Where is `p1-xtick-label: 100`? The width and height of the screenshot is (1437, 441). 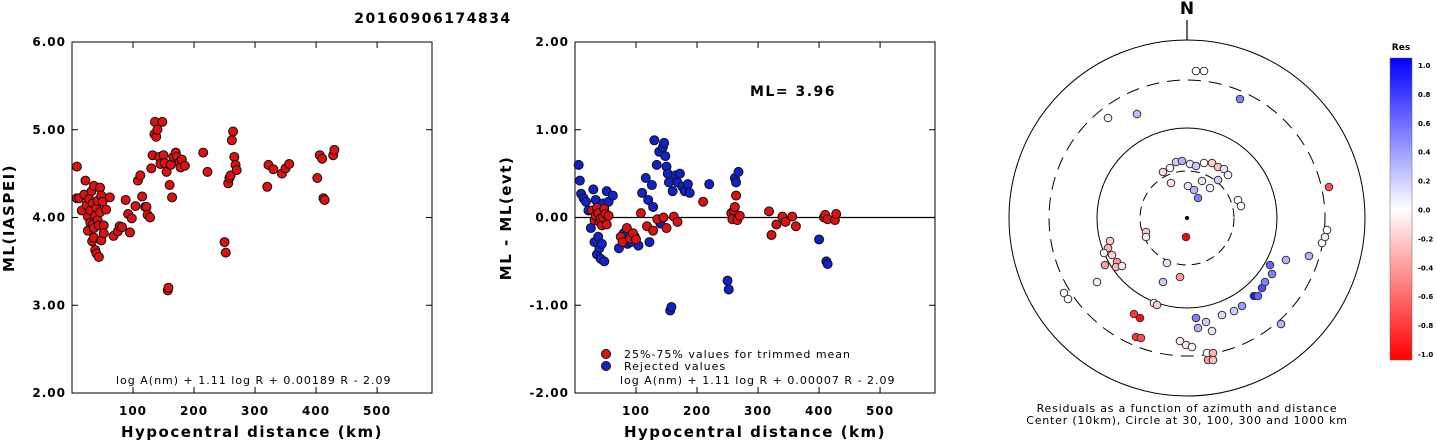 p1-xtick-label: 100 is located at coordinates (133, 411).